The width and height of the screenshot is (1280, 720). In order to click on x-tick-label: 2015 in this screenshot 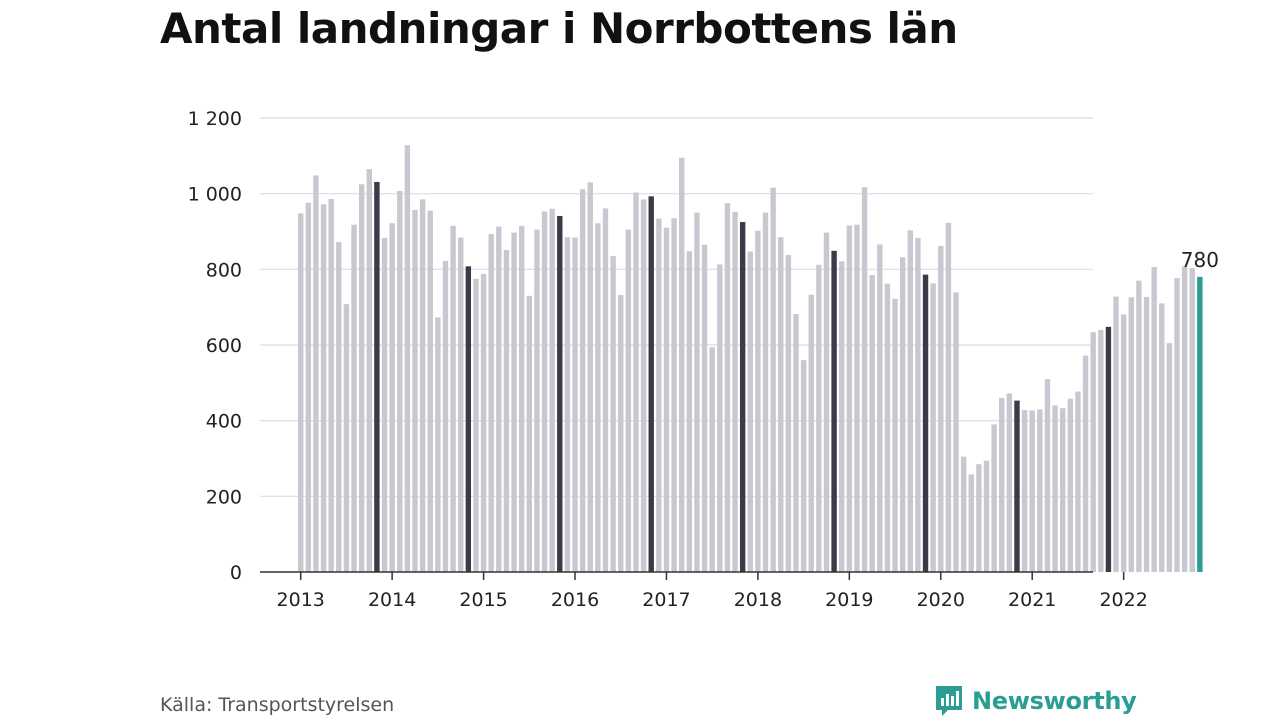, I will do `click(483, 600)`.